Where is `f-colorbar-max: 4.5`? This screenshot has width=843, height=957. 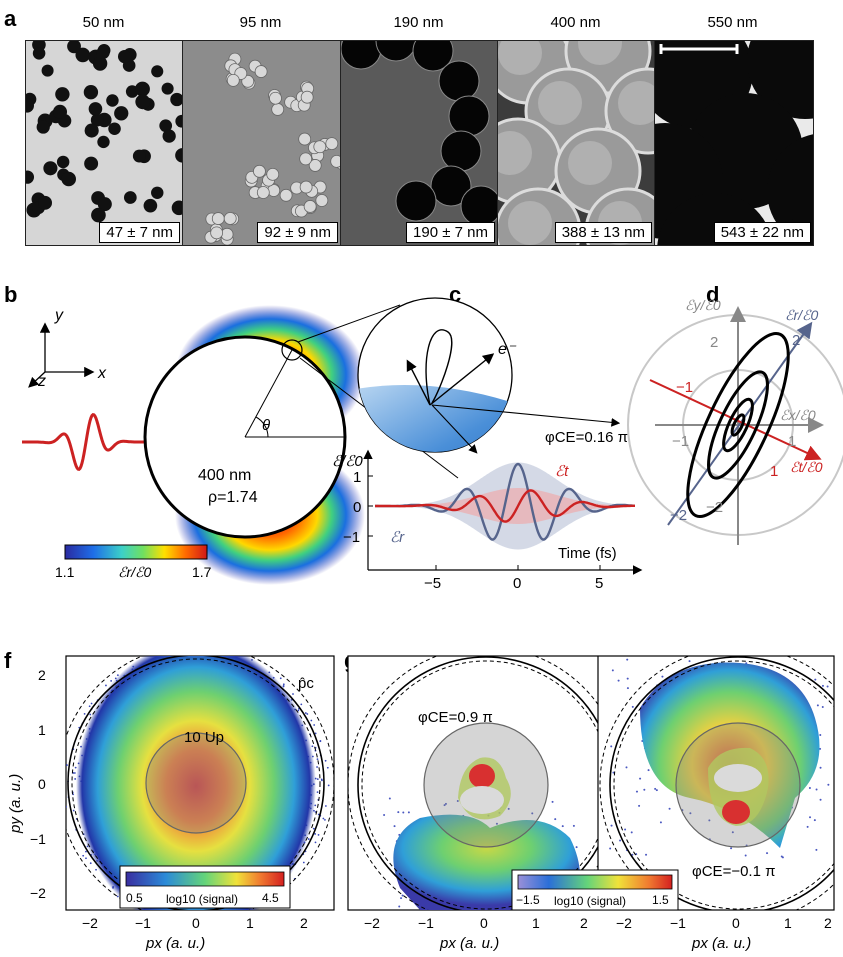
f-colorbar-max: 4.5 is located at coordinates (270, 898).